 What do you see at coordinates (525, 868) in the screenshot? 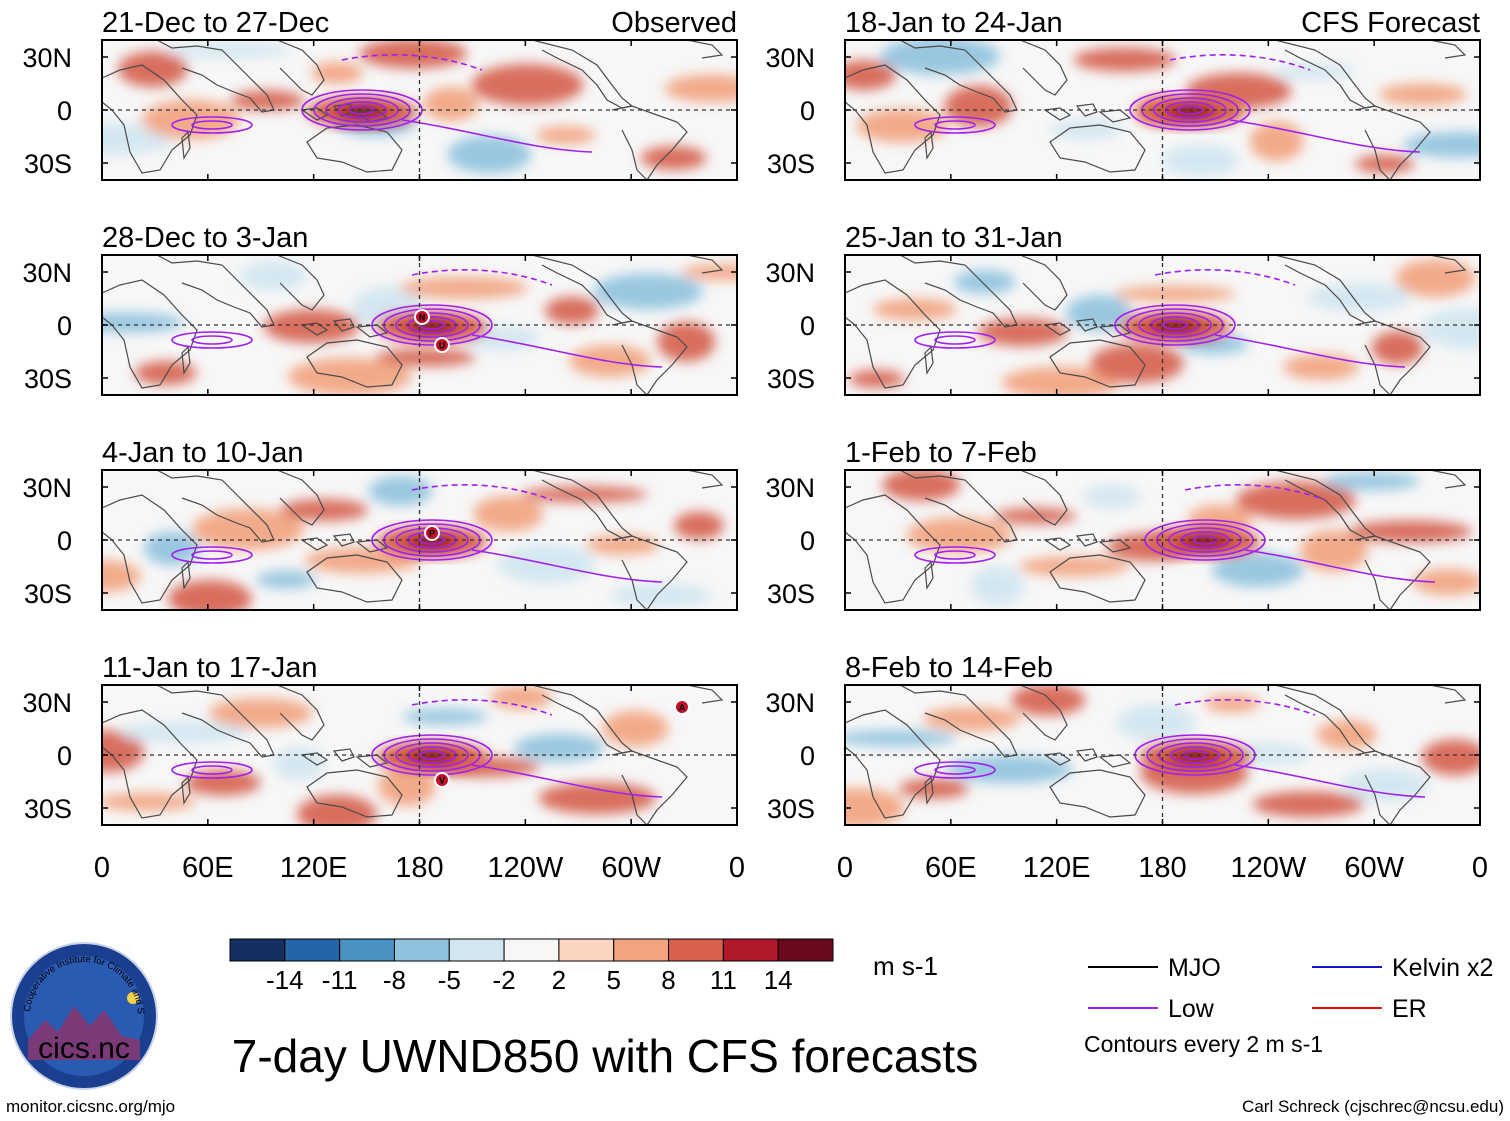
I see `lon-tick-label: 120W` at bounding box center [525, 868].